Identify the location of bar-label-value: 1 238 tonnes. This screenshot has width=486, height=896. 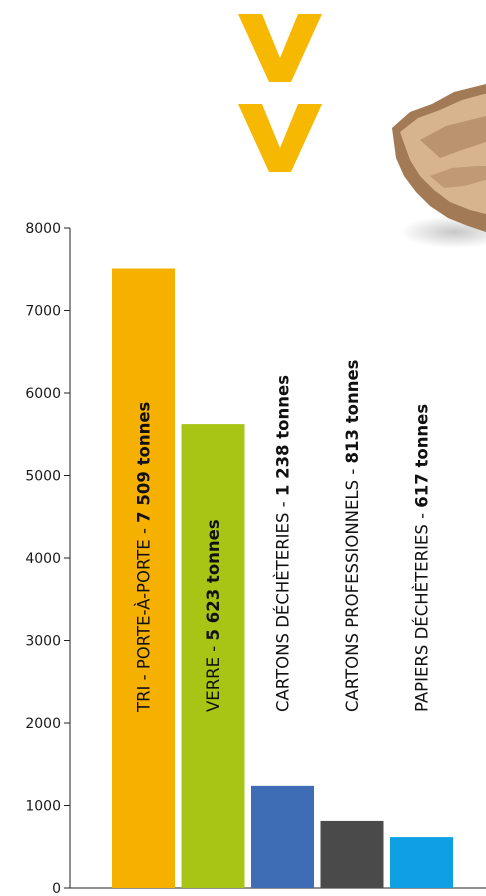
(283, 435).